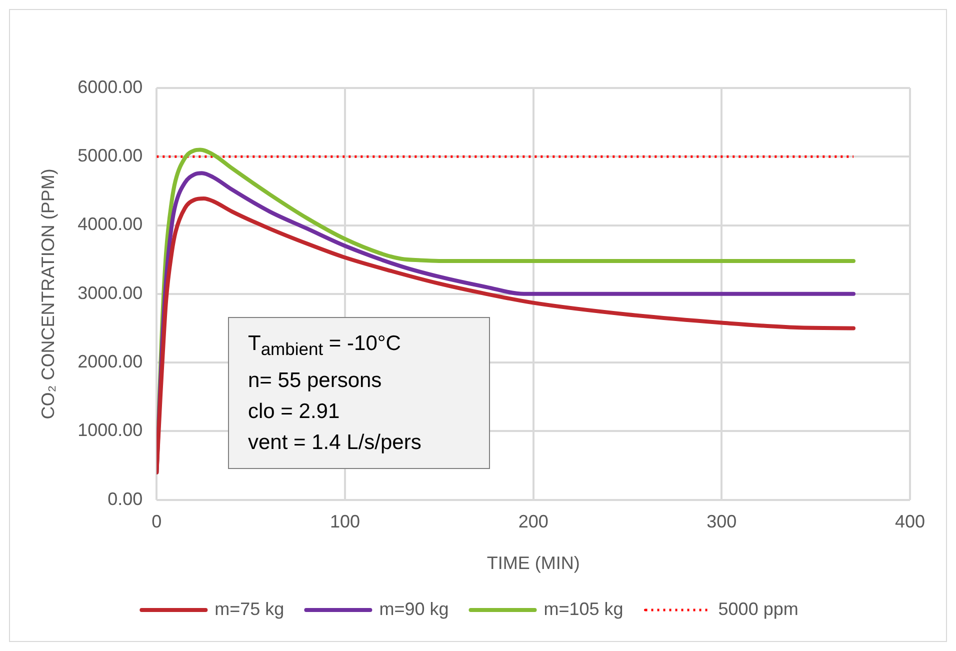 The image size is (956, 651). I want to click on x-tick-label: 200, so click(533, 522).